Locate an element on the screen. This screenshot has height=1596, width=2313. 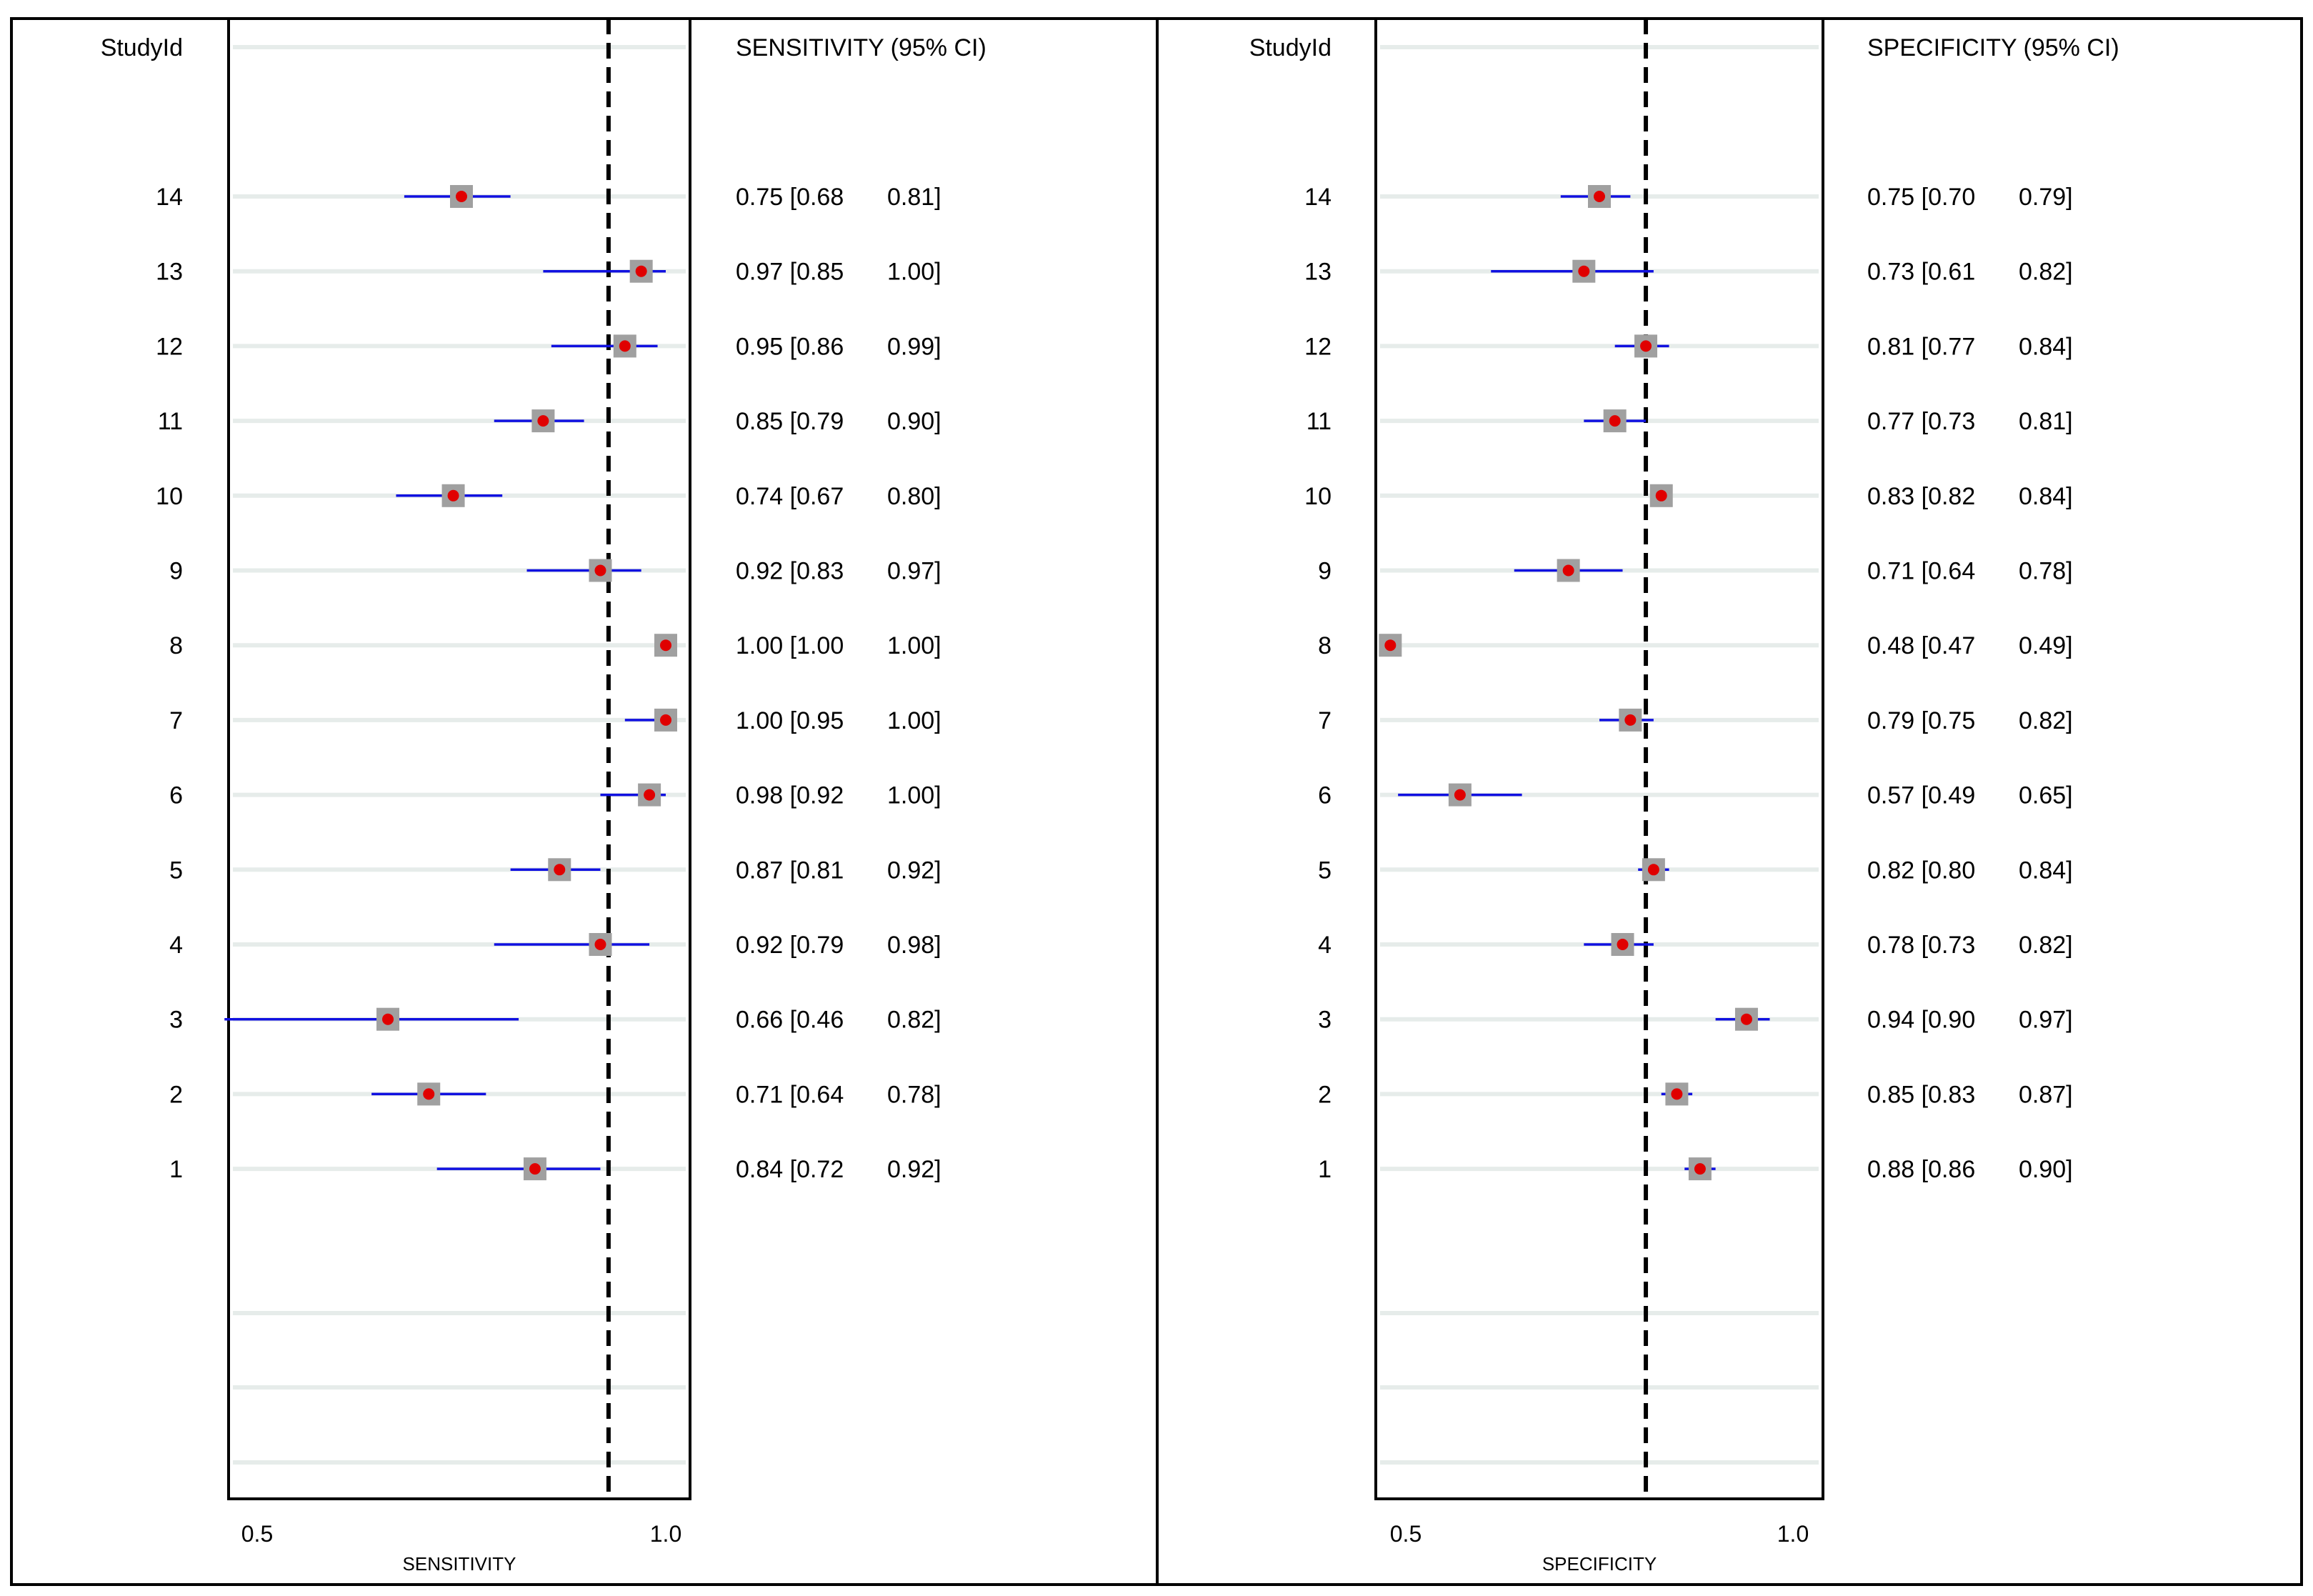
studyid-header: StudyId is located at coordinates (142, 47).